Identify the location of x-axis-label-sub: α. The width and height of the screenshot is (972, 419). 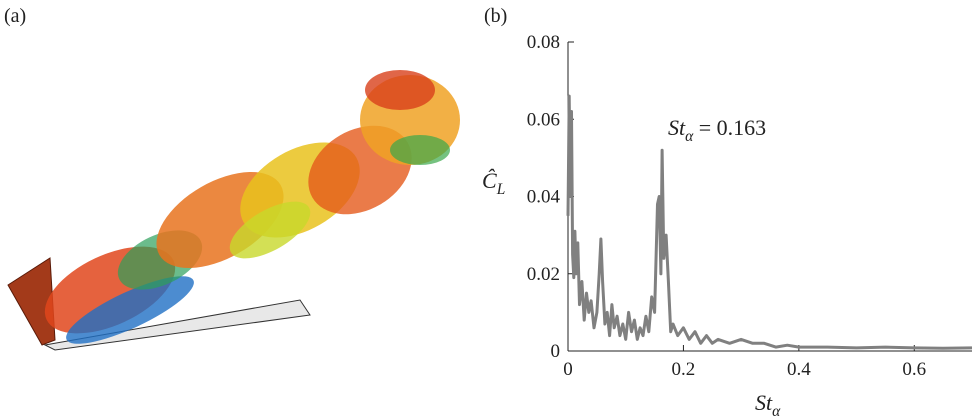
(776, 411).